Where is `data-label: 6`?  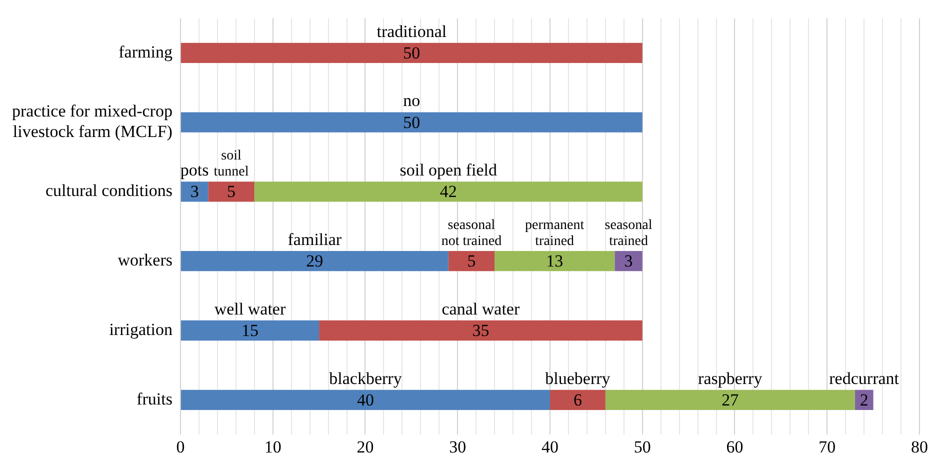 data-label: 6 is located at coordinates (577, 400).